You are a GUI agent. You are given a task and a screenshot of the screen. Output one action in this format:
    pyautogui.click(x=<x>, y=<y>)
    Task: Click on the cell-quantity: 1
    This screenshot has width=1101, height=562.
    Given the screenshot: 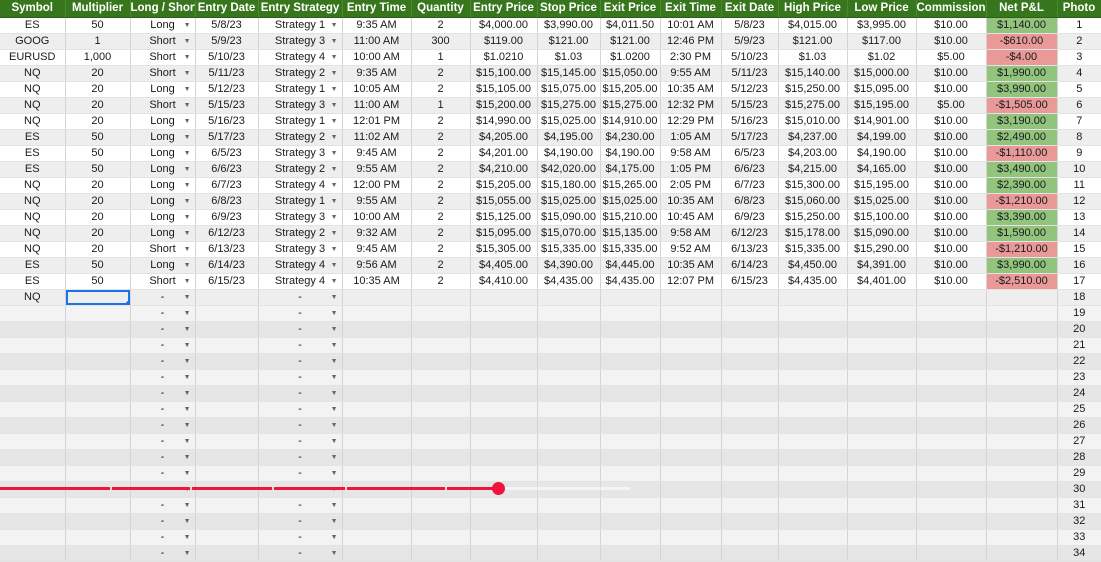 What is the action you would take?
    pyautogui.click(x=441, y=105)
    